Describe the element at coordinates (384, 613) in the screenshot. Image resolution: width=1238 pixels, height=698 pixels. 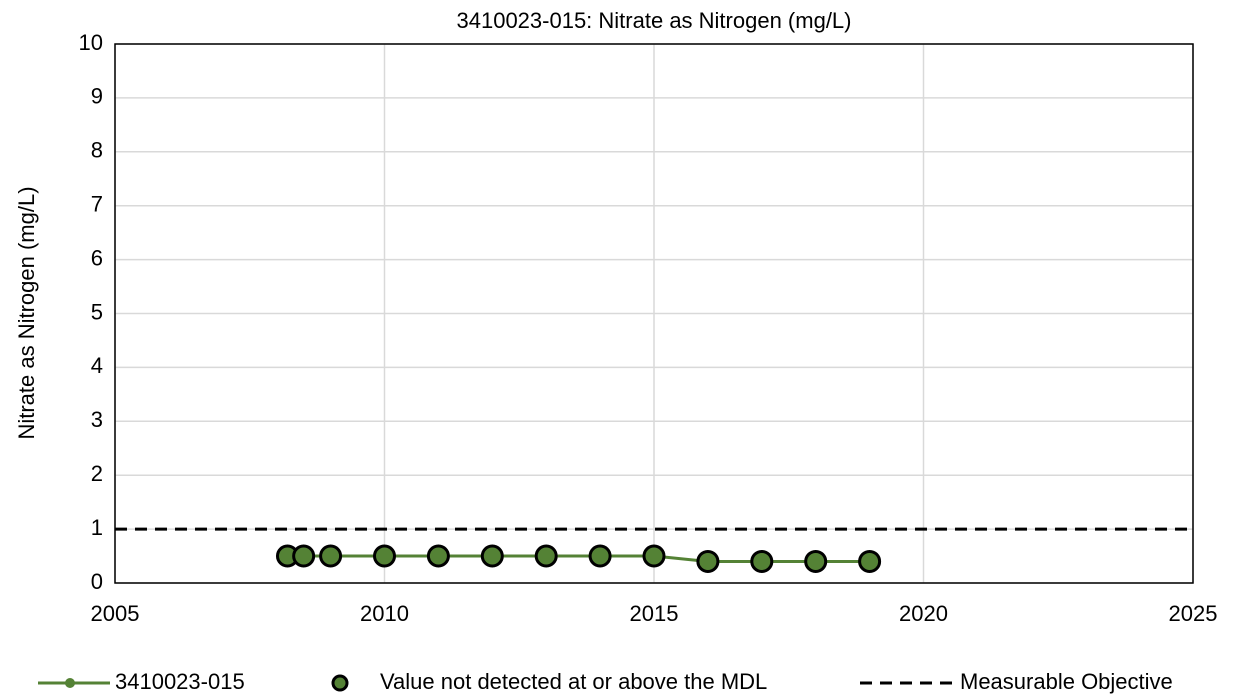
I see `x-tick-label: 2010` at that location.